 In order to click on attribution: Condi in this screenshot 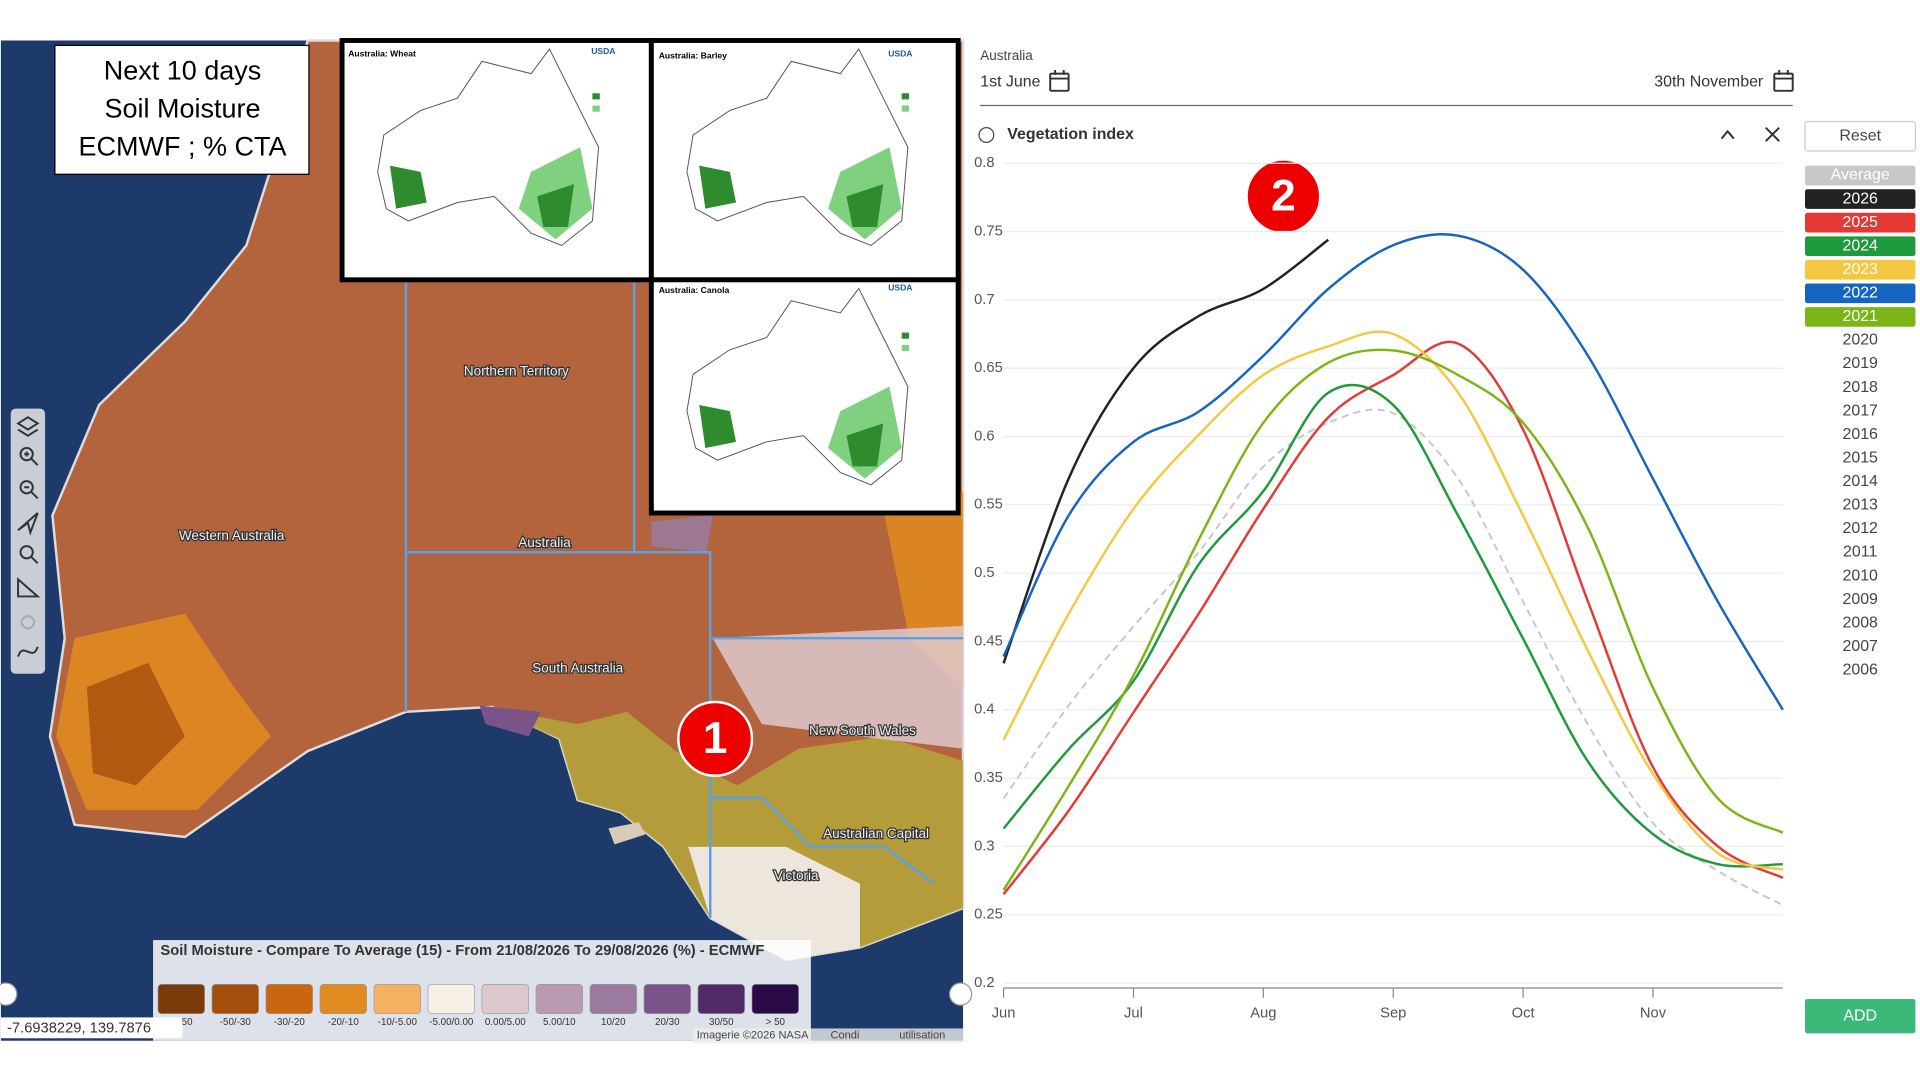, I will do `click(845, 1036)`.